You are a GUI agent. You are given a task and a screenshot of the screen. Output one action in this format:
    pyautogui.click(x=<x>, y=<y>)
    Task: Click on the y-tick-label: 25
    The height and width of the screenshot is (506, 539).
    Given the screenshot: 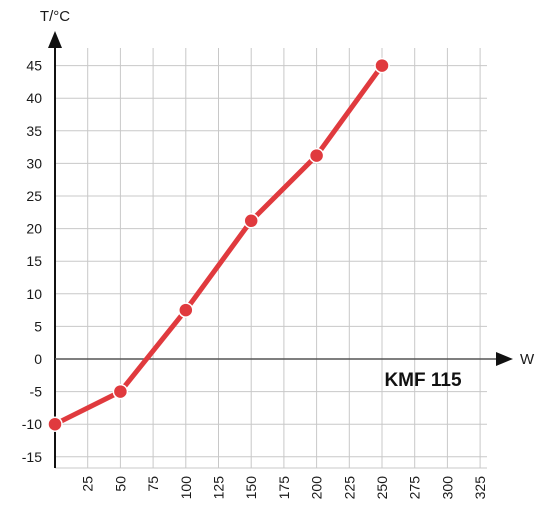 What is the action you would take?
    pyautogui.click(x=34, y=196)
    